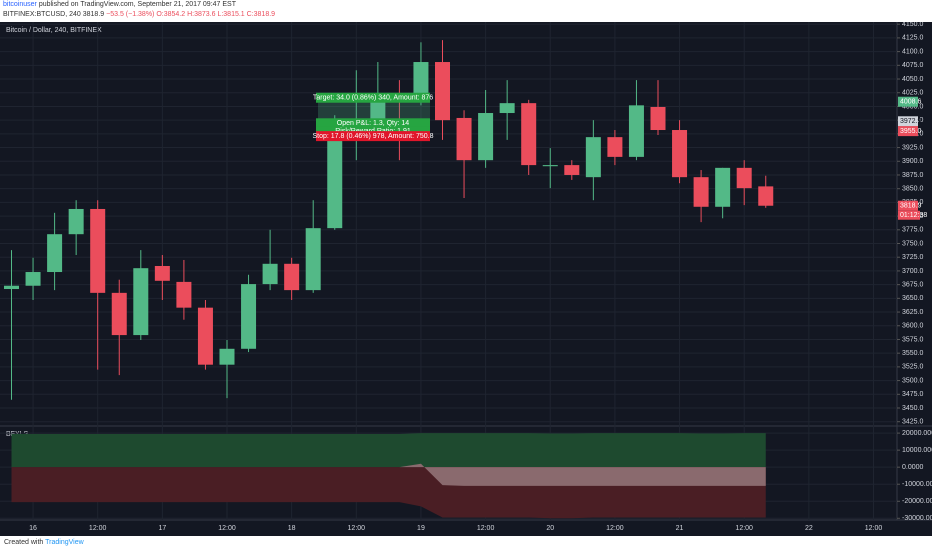 Image resolution: width=932 pixels, height=550 pixels. Describe the element at coordinates (913, 408) in the screenshot. I see `y-tick-label: 3450.0` at that location.